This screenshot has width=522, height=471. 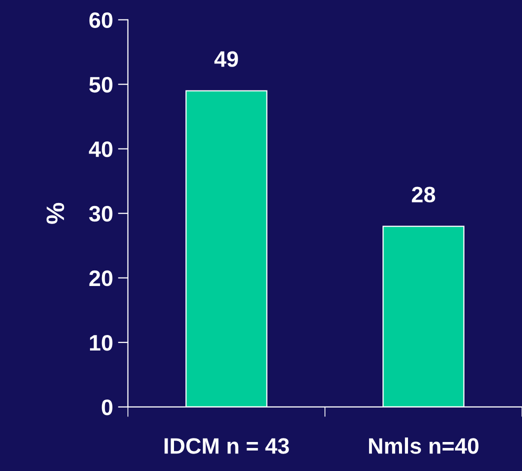 I want to click on x-tick-label: IDCM n = 43, so click(x=226, y=446).